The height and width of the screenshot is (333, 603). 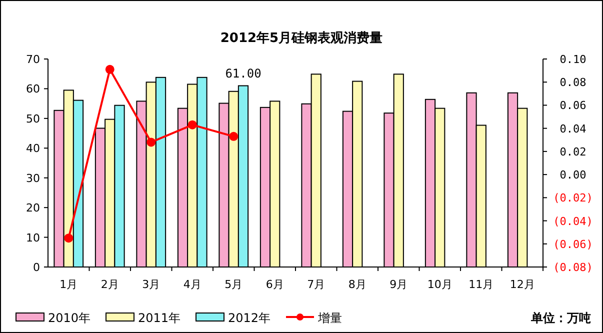 What do you see at coordinates (573, 129) in the screenshot?
I see `y2-tick-label: 0.04` at bounding box center [573, 129].